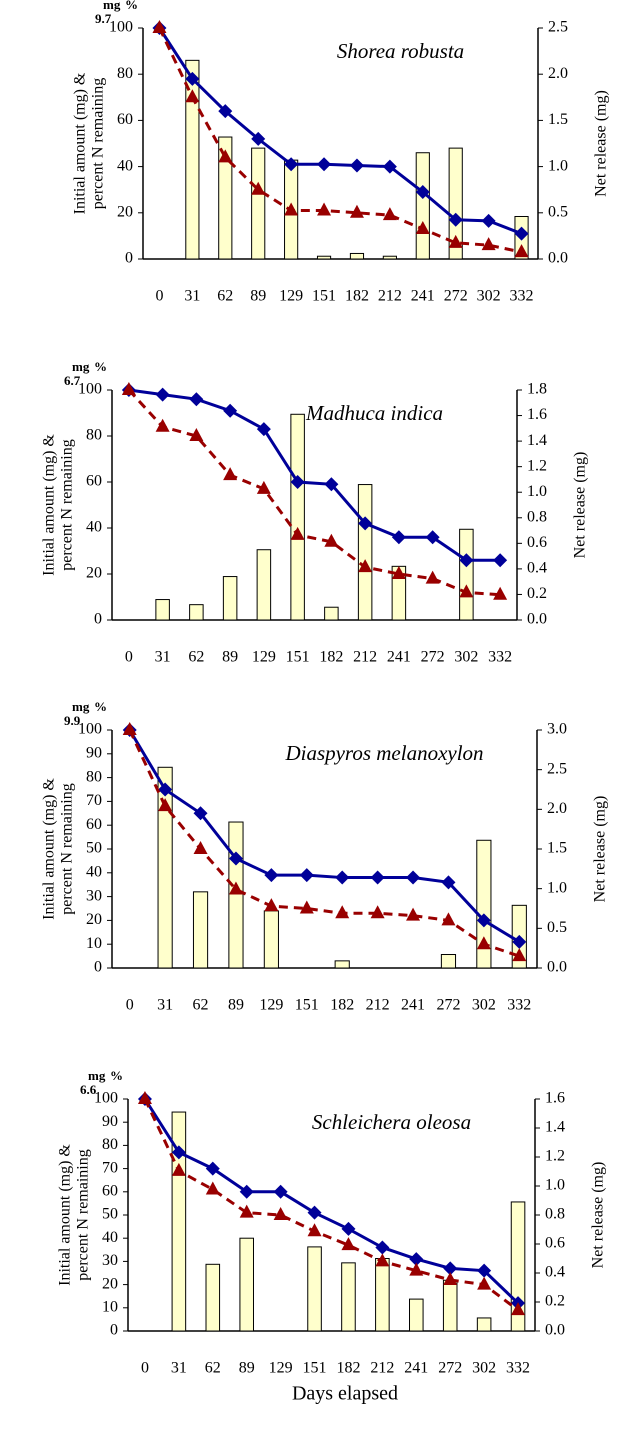  Describe the element at coordinates (72, 720) in the screenshot. I see `annotation: 9.9` at that location.